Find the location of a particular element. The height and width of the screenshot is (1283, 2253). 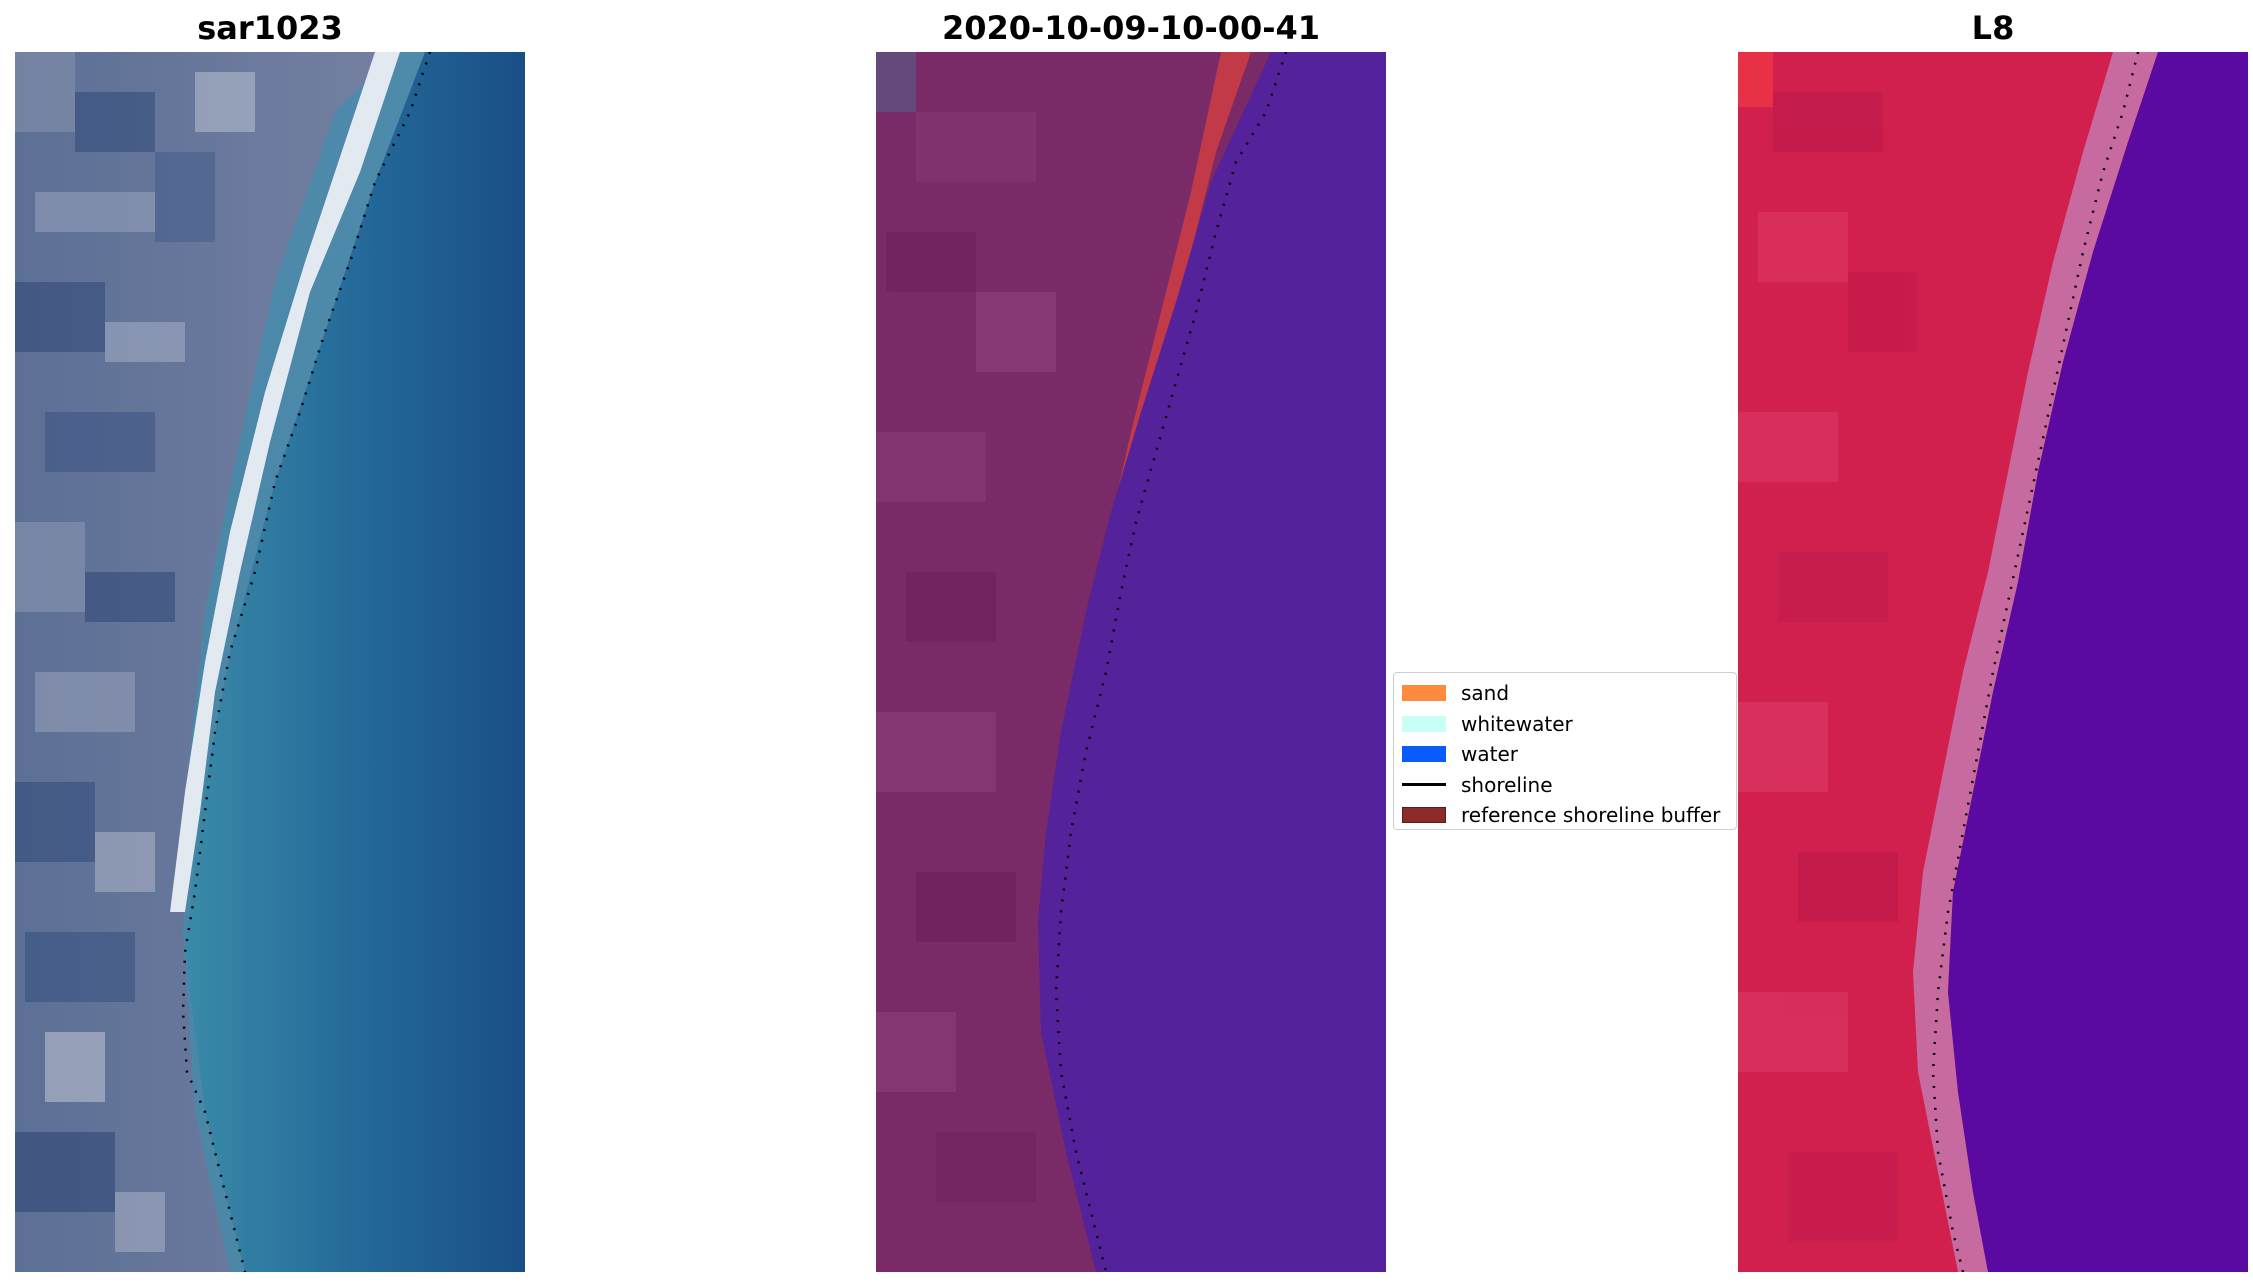

whitewater-swatch is located at coordinates (1424, 723).